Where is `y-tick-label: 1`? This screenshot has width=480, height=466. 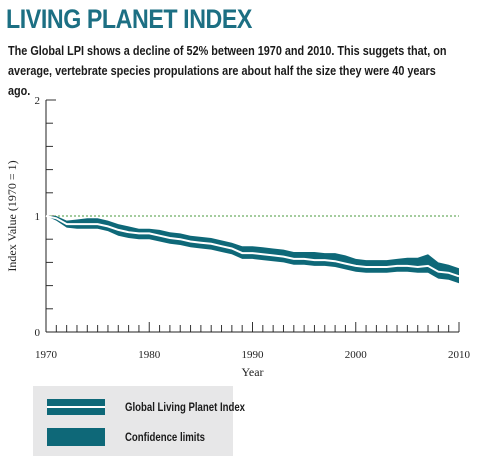
y-tick-label: 1 is located at coordinates (38, 217).